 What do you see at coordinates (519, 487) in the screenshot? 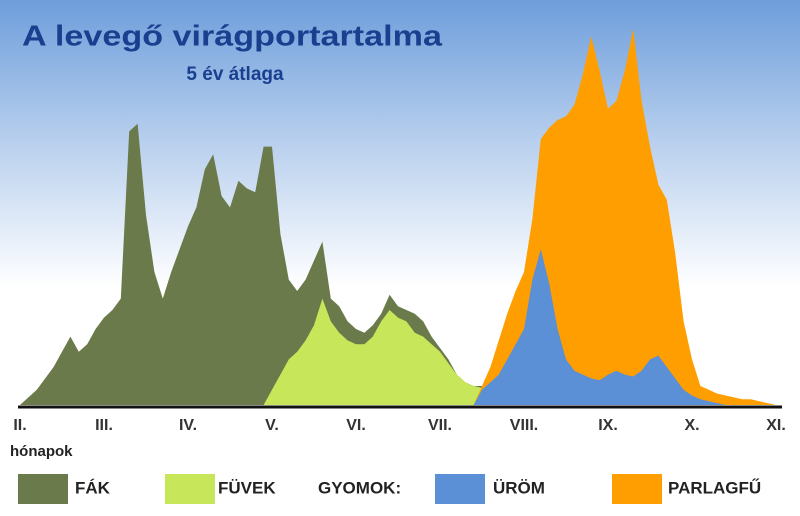
I see `legend-label: ÜRÖM` at bounding box center [519, 487].